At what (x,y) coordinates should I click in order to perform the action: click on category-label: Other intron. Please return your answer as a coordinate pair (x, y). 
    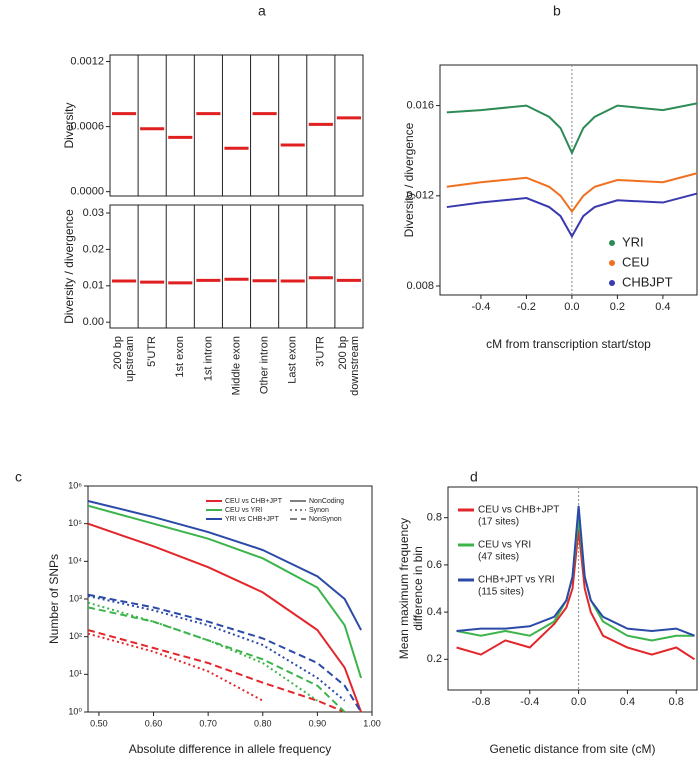
    Looking at the image, I should click on (265, 365).